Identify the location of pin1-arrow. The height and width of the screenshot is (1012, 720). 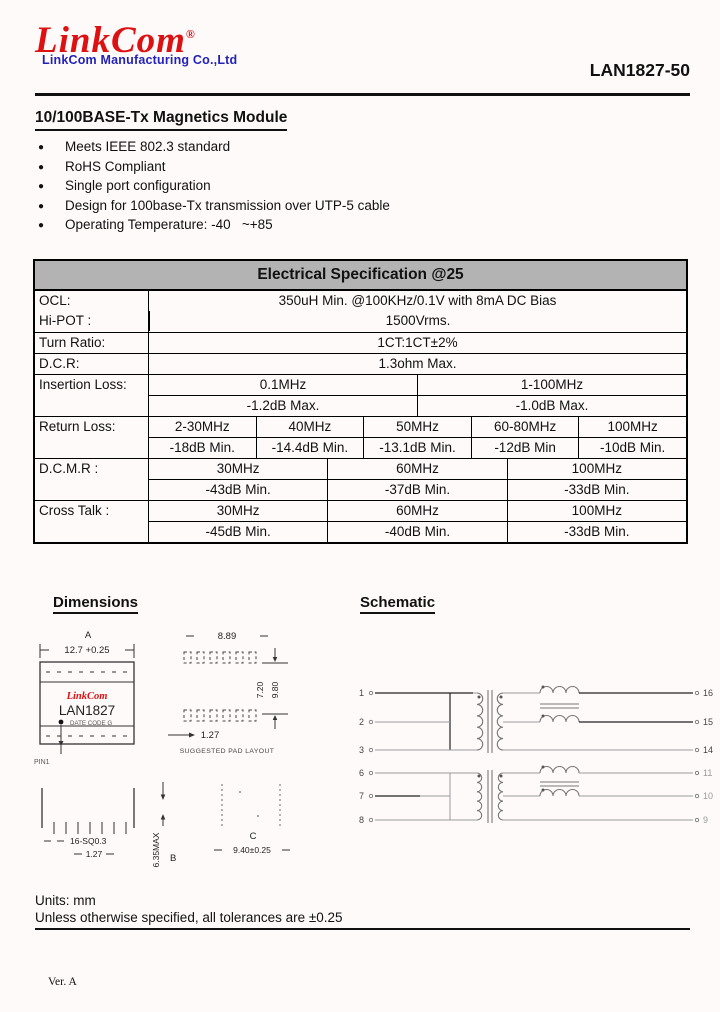
(61, 743).